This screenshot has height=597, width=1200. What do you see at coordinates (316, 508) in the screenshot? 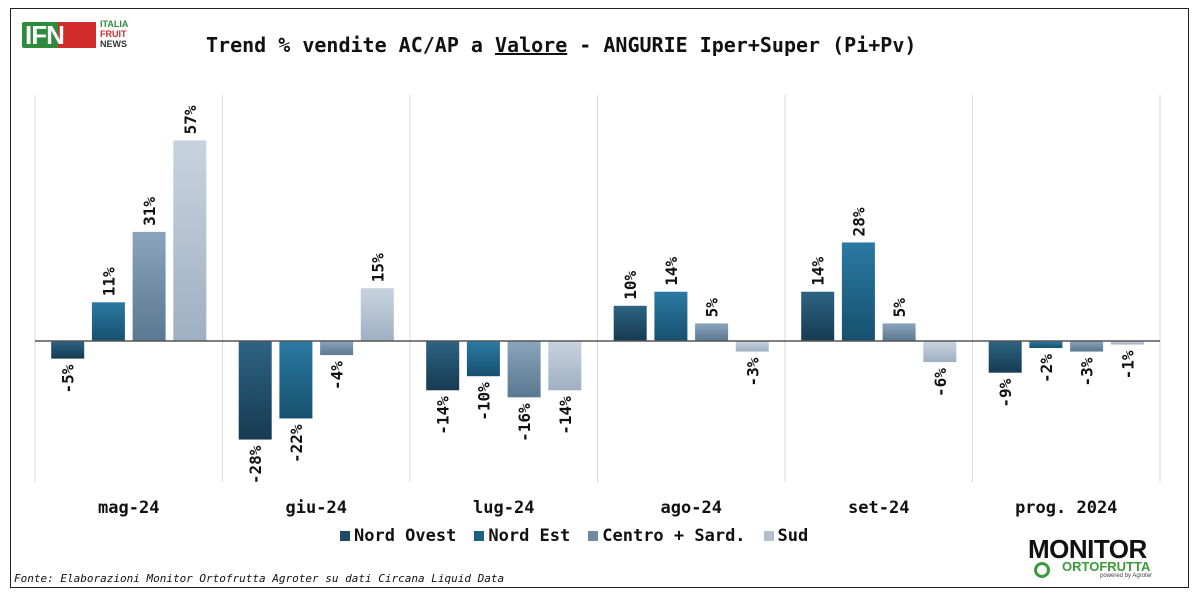
I see `x-tick-label: giu-24` at bounding box center [316, 508].